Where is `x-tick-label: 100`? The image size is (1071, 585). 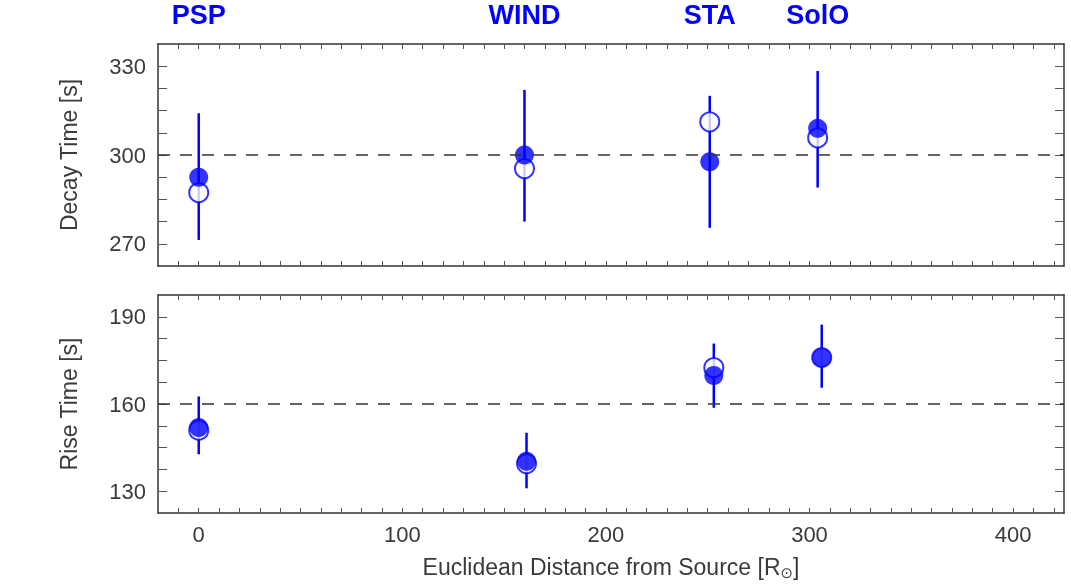 x-tick-label: 100 is located at coordinates (402, 534).